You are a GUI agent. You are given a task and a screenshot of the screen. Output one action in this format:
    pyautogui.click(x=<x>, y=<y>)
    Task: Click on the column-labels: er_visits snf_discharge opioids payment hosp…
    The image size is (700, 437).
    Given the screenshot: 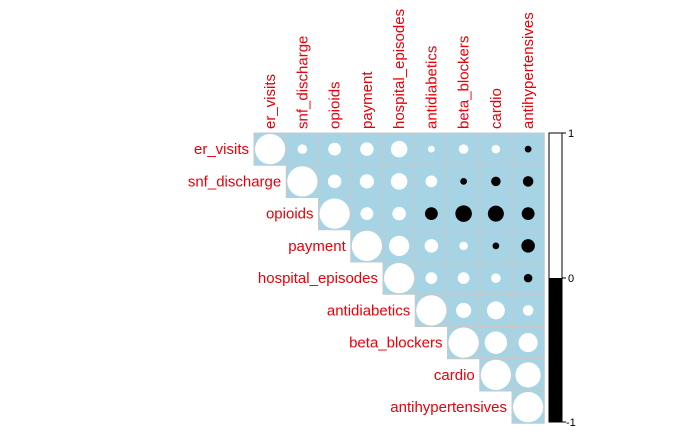 What is the action you would take?
    pyautogui.click(x=399, y=69)
    